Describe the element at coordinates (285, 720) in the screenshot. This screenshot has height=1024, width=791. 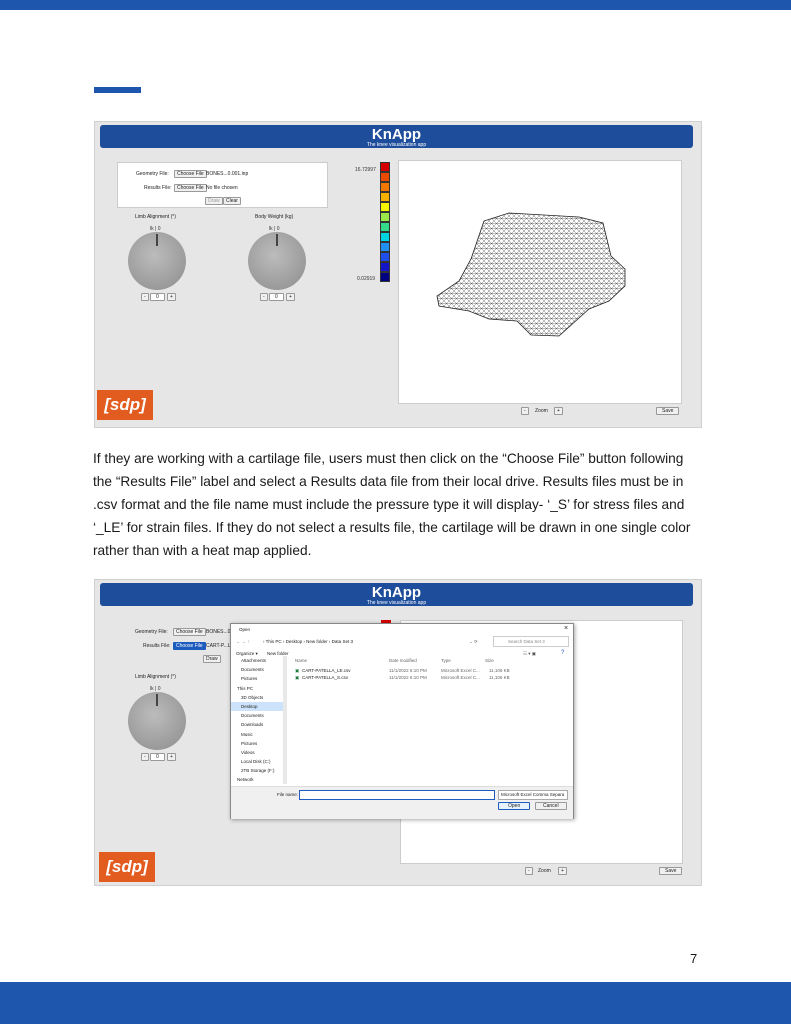
I see `nav-scrollbar` at that location.